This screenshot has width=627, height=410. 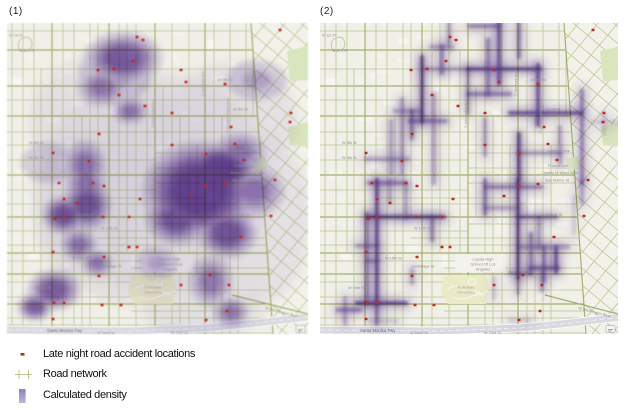 I want to click on legend-label-accidents: Late night road accident locations, so click(x=119, y=354).